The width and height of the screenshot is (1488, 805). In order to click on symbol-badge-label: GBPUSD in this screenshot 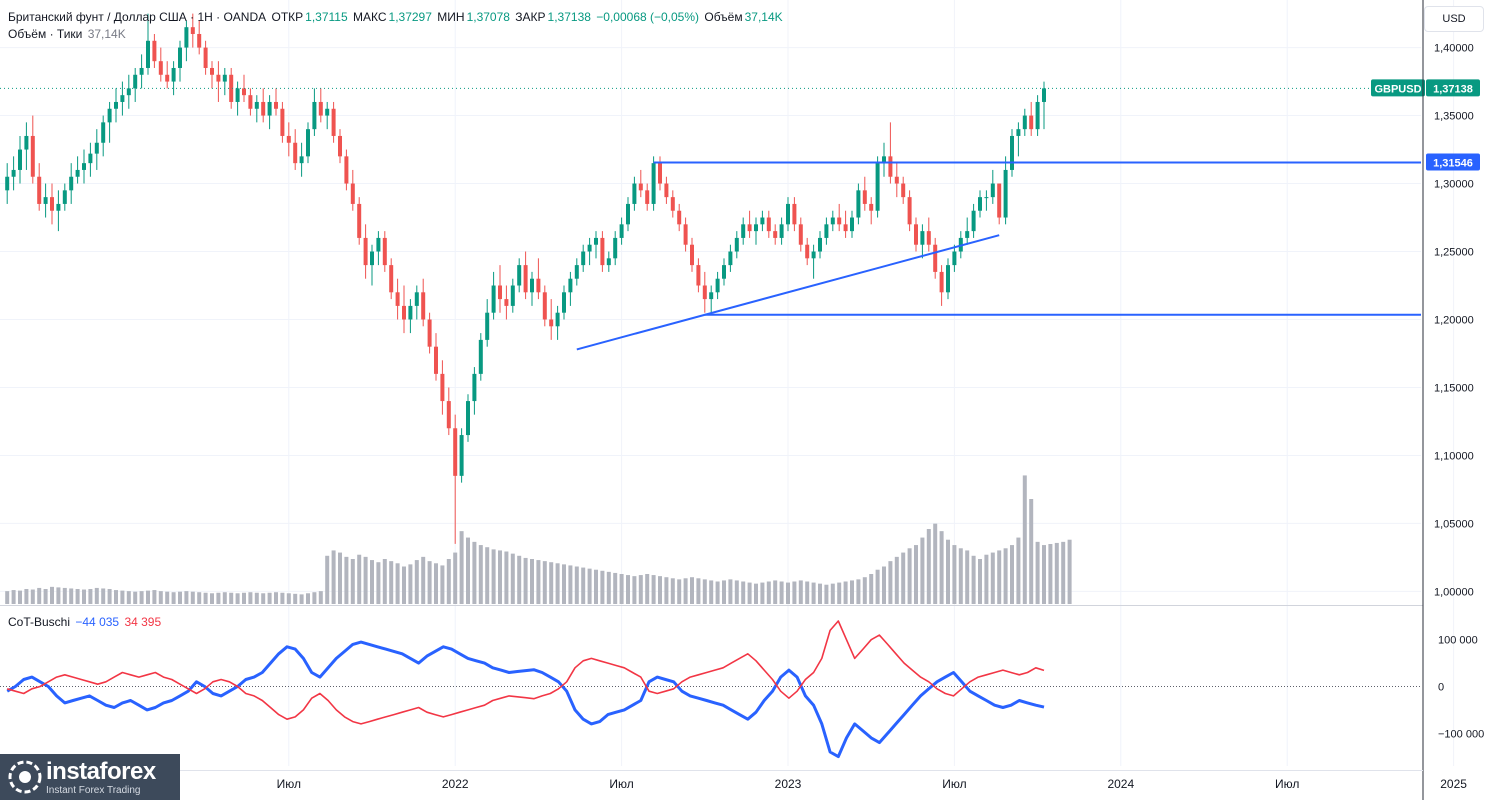, I will do `click(1397, 89)`.